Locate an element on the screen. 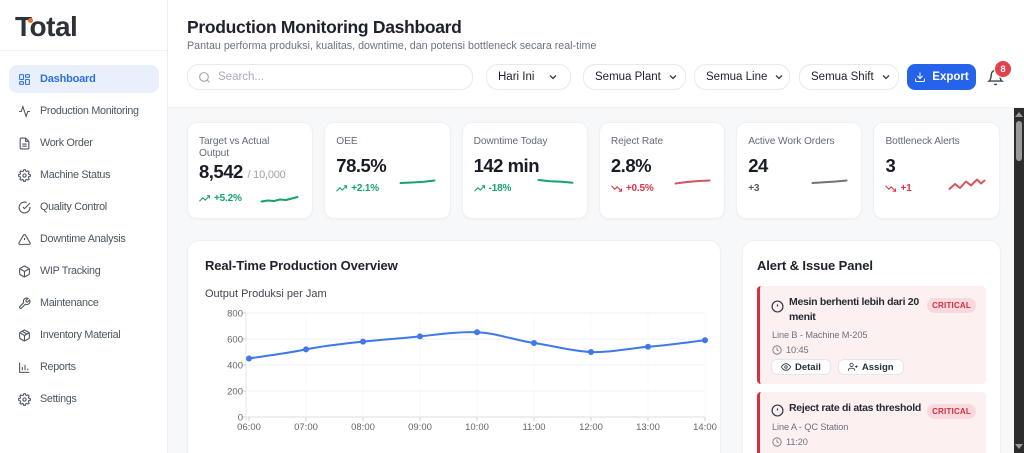 The image size is (1024, 453). svg-text: 12:00 is located at coordinates (591, 427).